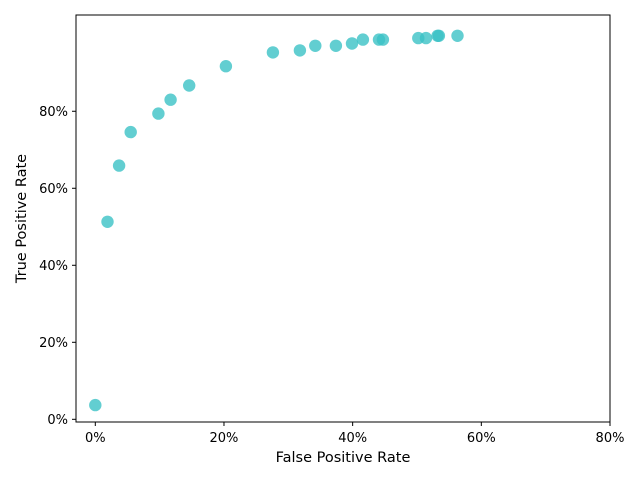 The width and height of the screenshot is (640, 480). I want to click on y-axis: 0% 20% 40% 60% 80%, so click(57, 266).